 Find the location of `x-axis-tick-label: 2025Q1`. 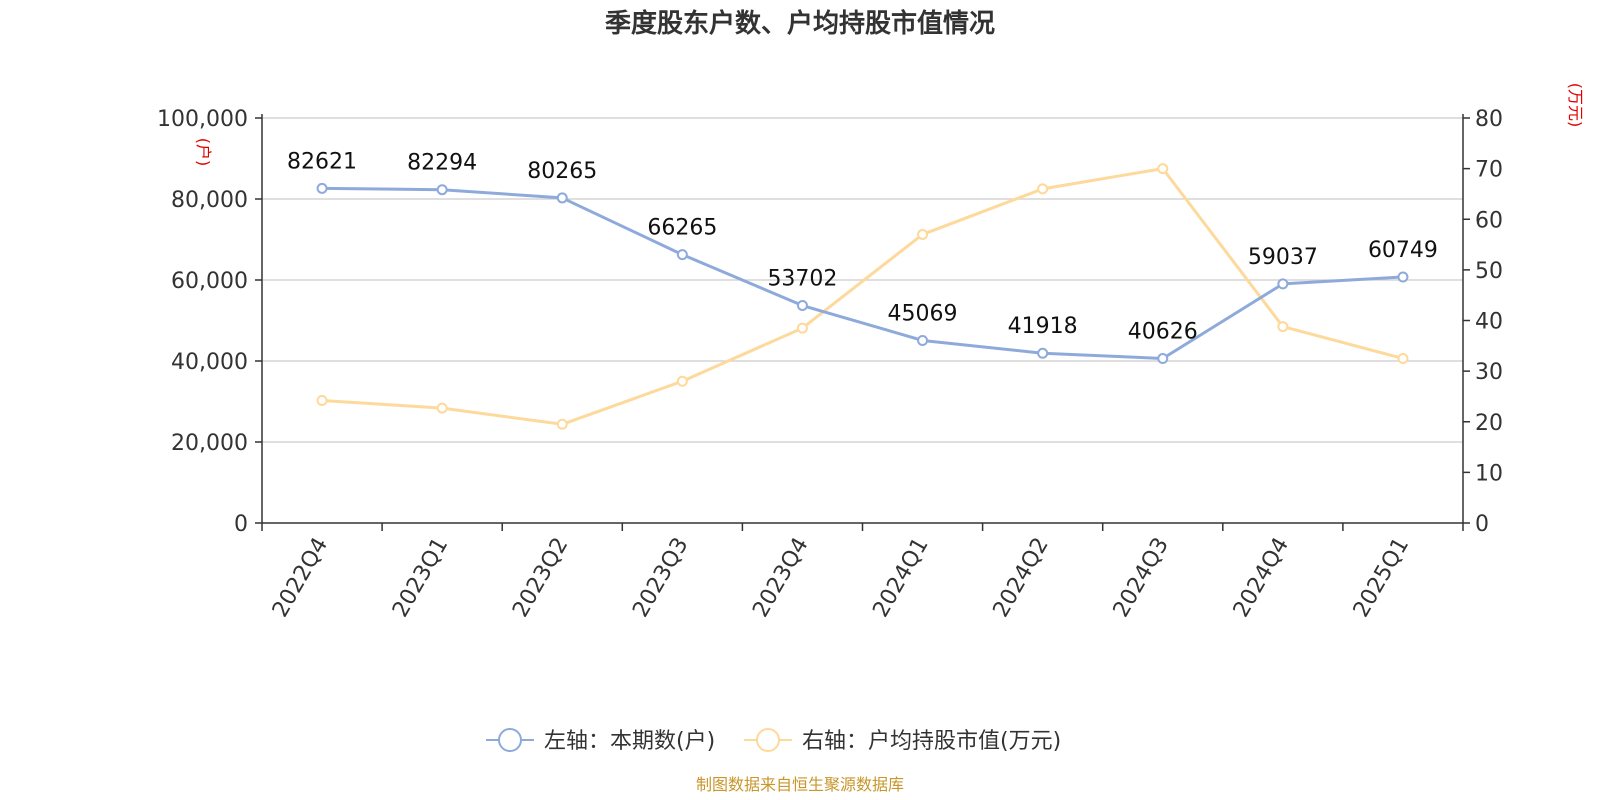

x-axis-tick-label: 2025Q1 is located at coordinates (1381, 578).